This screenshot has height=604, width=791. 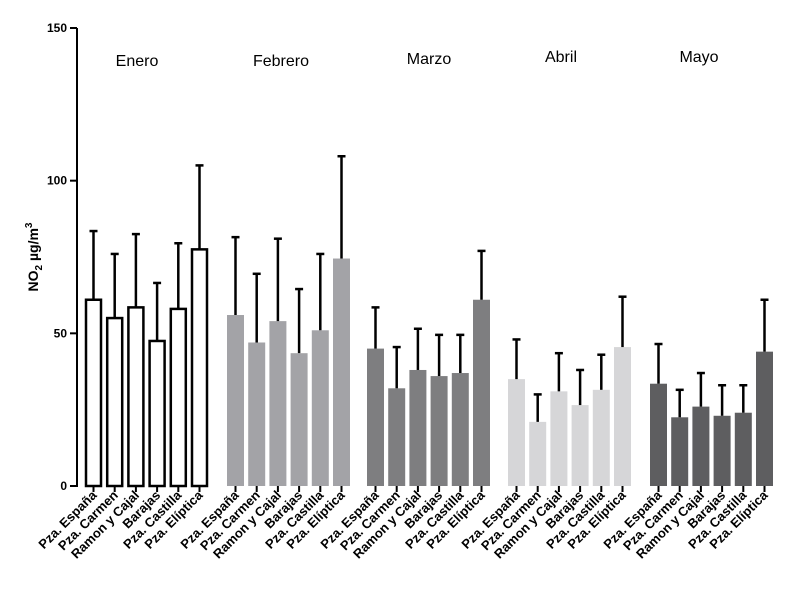 I want to click on series-label-enero: Enero, so click(x=137, y=61).